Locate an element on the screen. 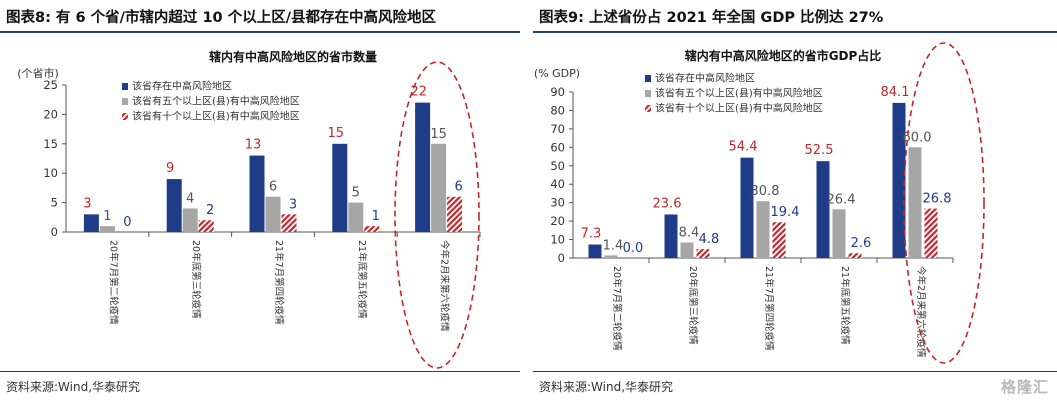 The width and height of the screenshot is (1057, 405). y-tick-label: 10 is located at coordinates (50, 173).